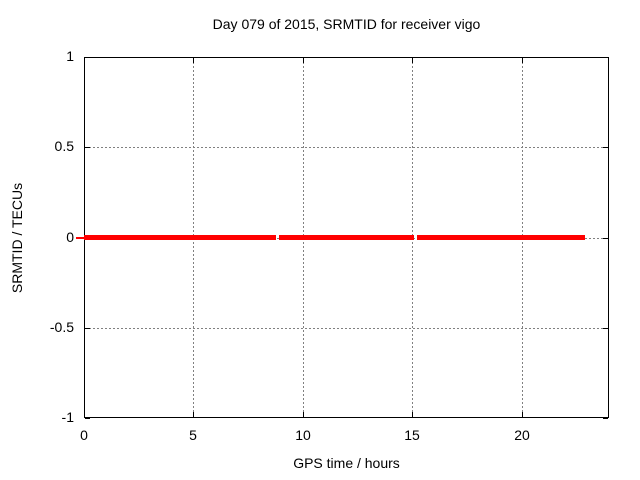 This screenshot has width=640, height=480. What do you see at coordinates (67, 417) in the screenshot?
I see `y-tick-label: -1` at bounding box center [67, 417].